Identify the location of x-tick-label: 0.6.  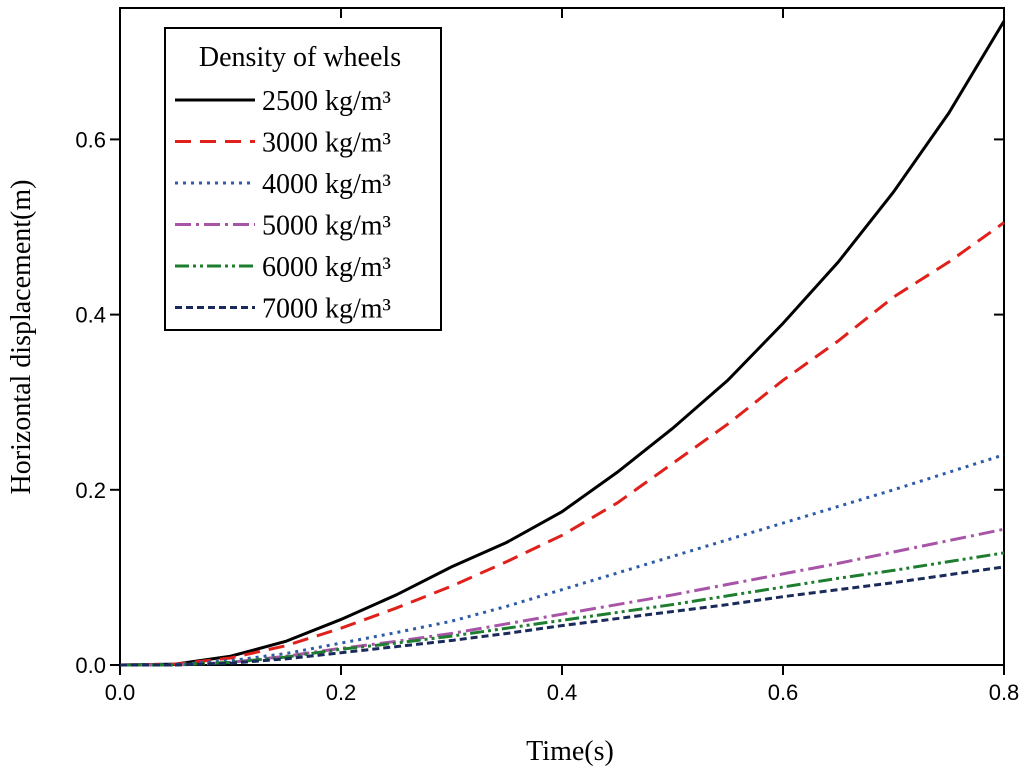
(783, 692).